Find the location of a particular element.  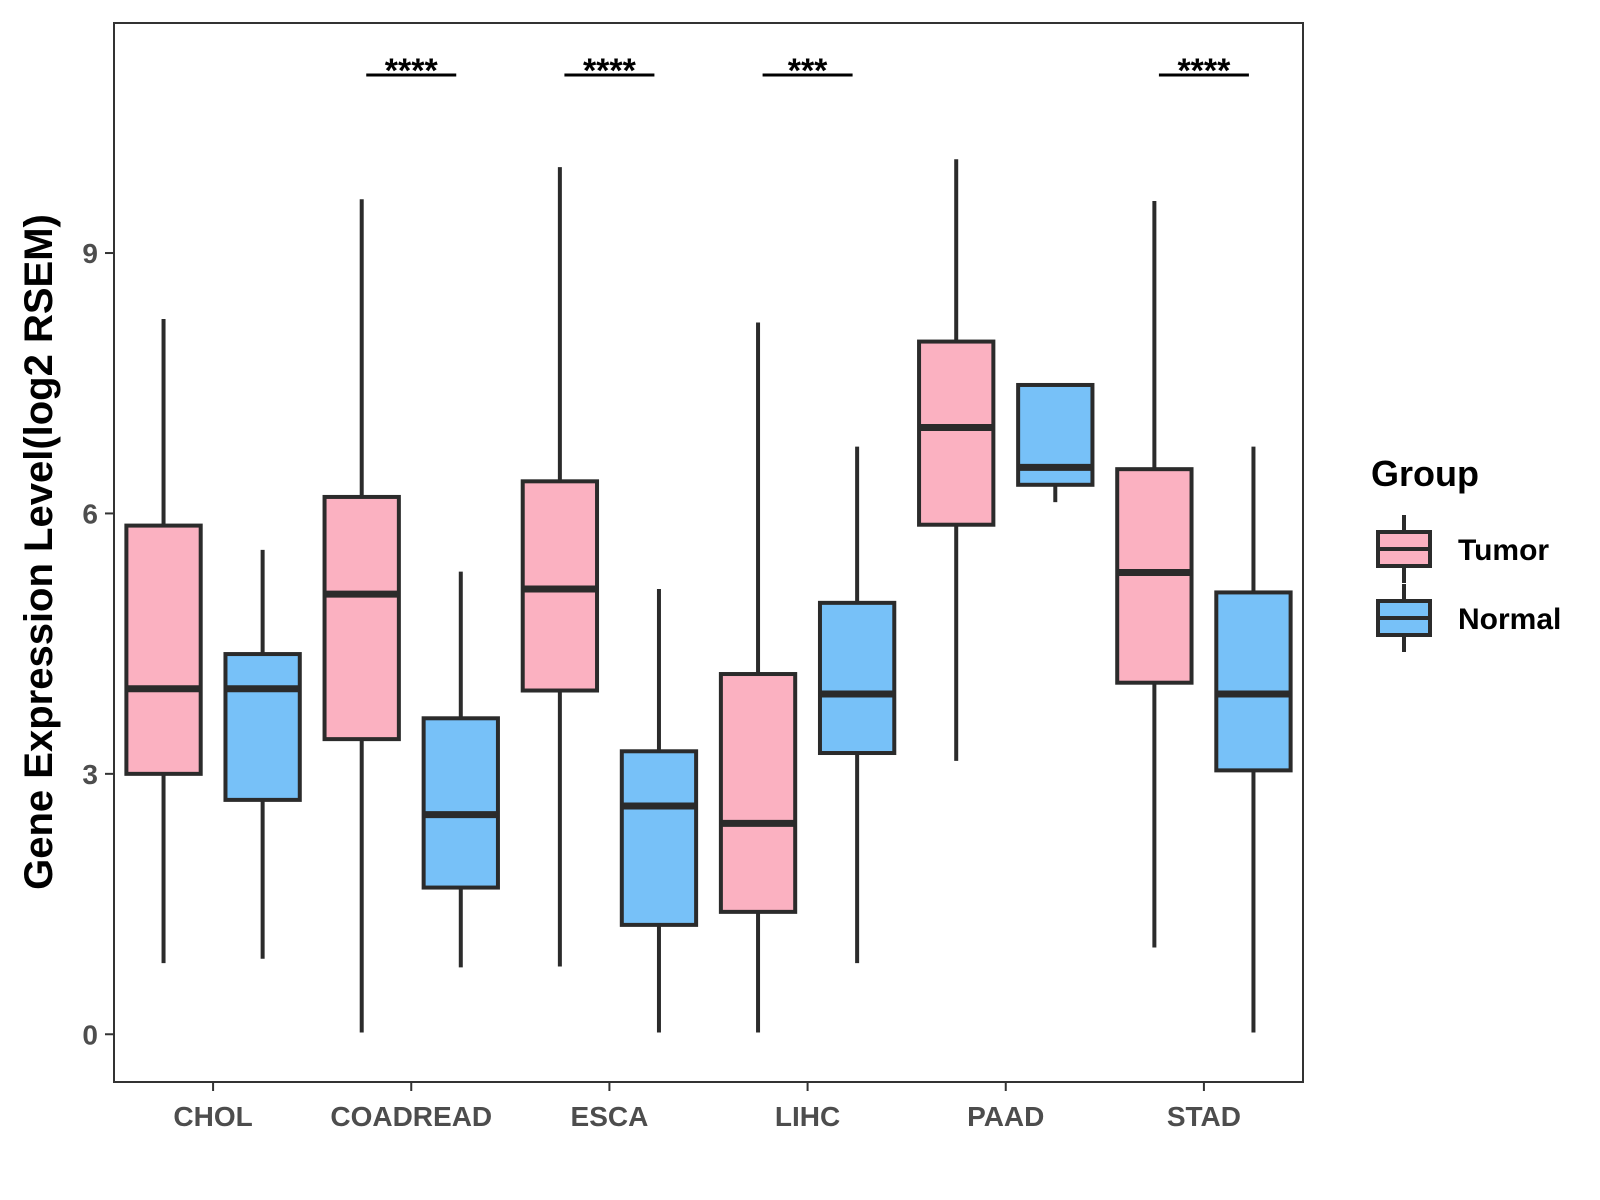

box-coadread-normal is located at coordinates (460, 769).